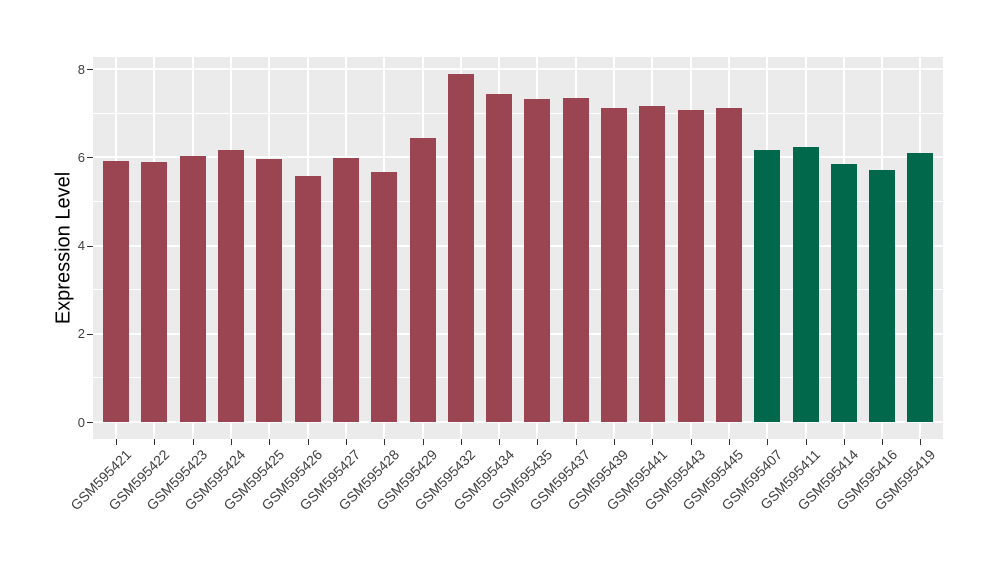  I want to click on y-tick-label: 2, so click(81, 334).